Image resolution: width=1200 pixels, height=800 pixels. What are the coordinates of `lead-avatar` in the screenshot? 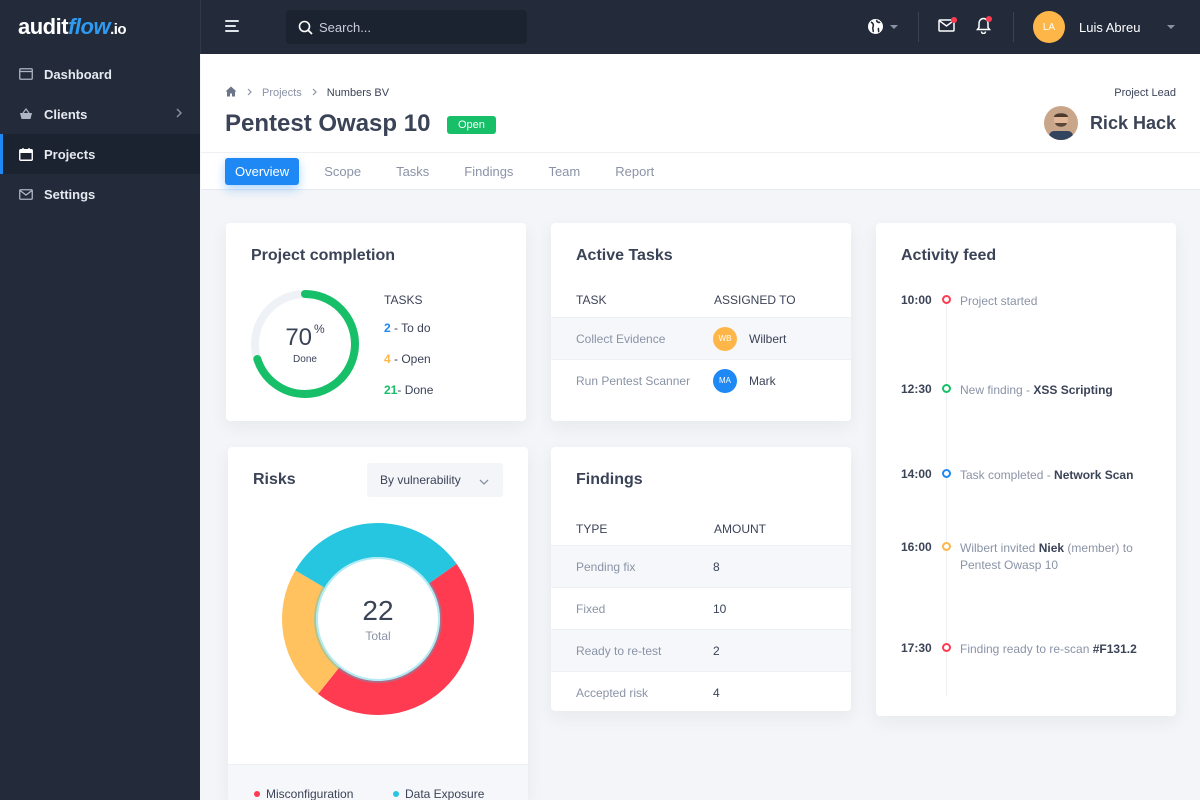 It's located at (1060, 123).